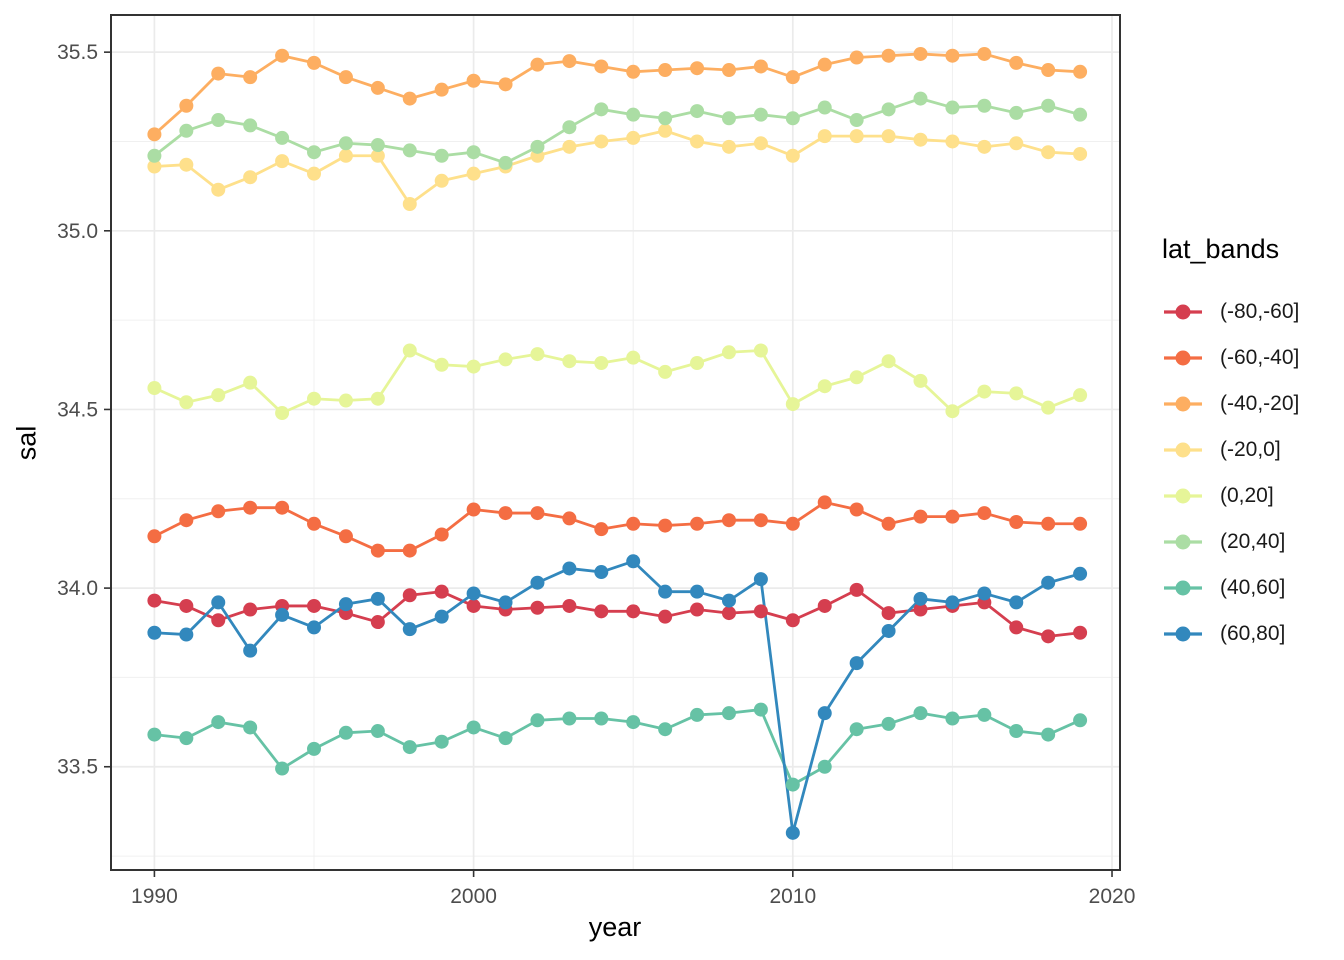  What do you see at coordinates (77, 231) in the screenshot?
I see `y-tick-label: 35.0` at bounding box center [77, 231].